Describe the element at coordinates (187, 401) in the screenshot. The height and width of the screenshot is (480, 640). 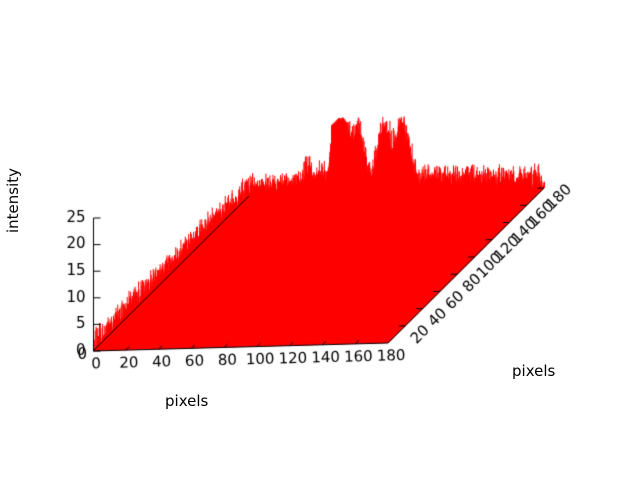
I see `x-axis-title: pixels` at that location.